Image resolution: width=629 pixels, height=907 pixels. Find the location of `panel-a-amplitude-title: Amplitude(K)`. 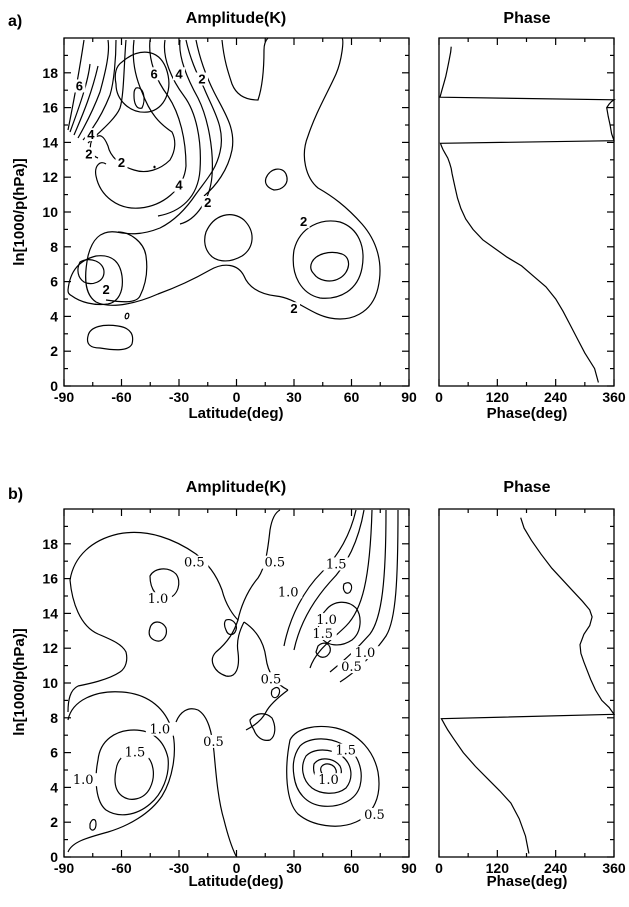

panel-a-amplitude-title: Amplitude(K) is located at coordinates (236, 18).